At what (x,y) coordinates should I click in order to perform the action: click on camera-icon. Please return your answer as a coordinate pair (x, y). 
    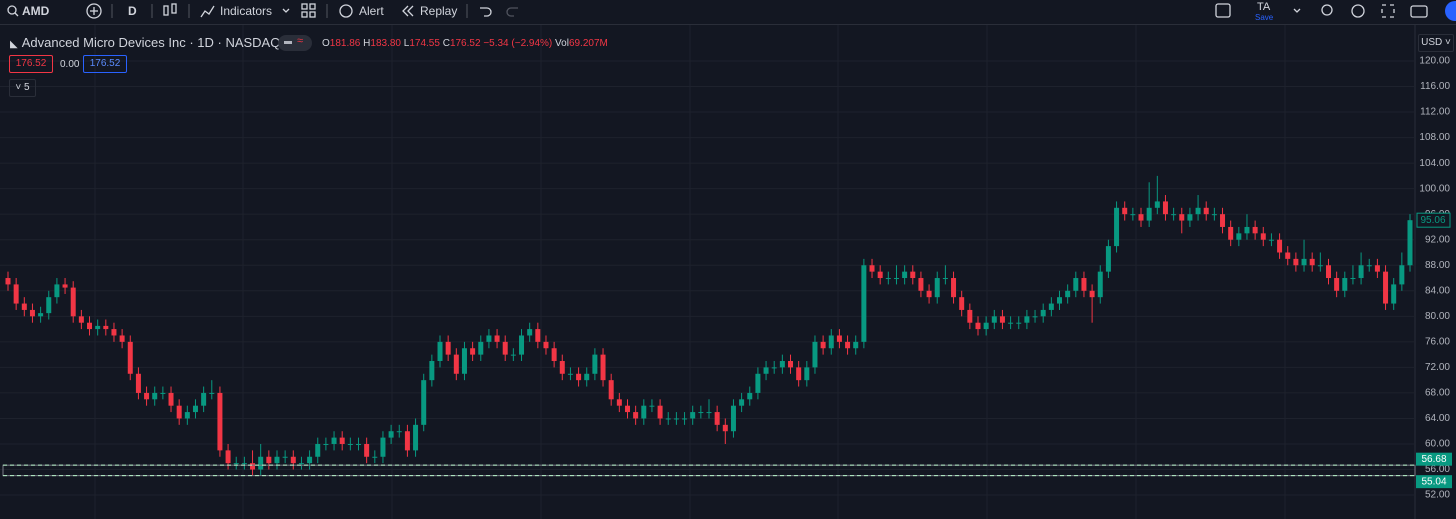
    Looking at the image, I should click on (1419, 11).